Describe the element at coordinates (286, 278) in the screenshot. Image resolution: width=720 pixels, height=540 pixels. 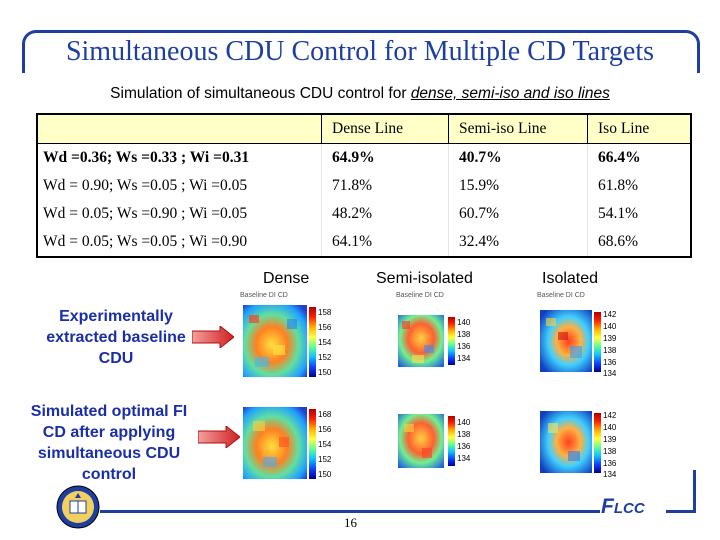
I see `column-label-dense: Dense` at that location.